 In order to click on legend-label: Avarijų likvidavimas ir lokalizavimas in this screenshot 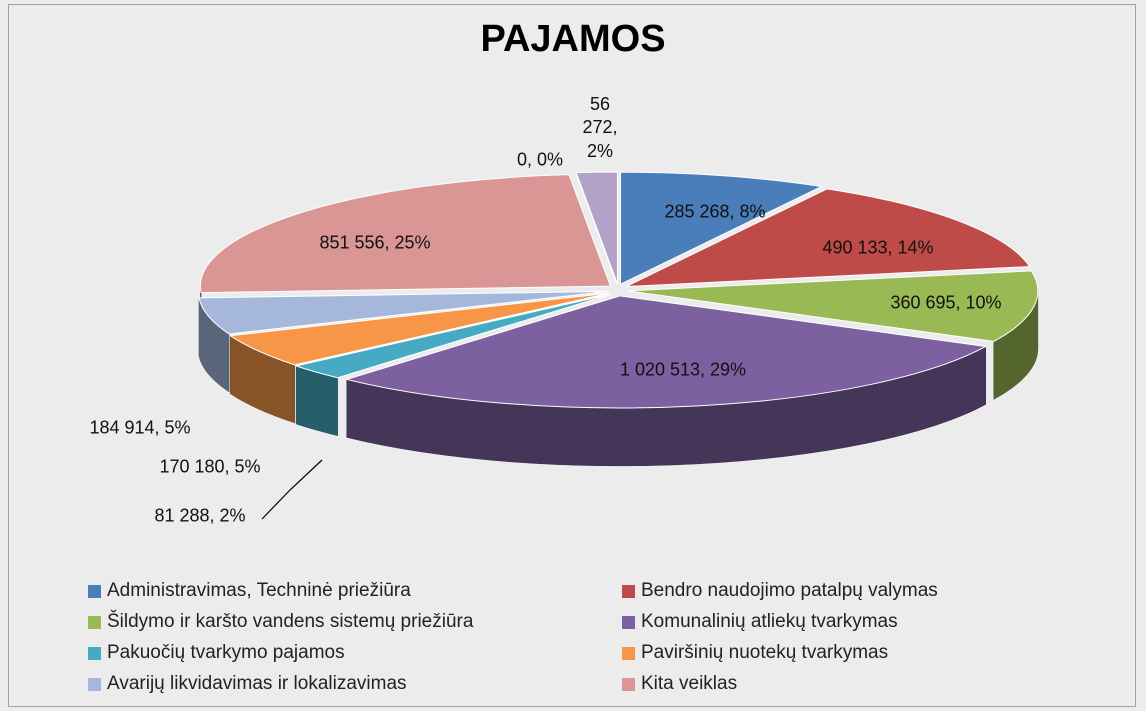, I will do `click(257, 683)`.